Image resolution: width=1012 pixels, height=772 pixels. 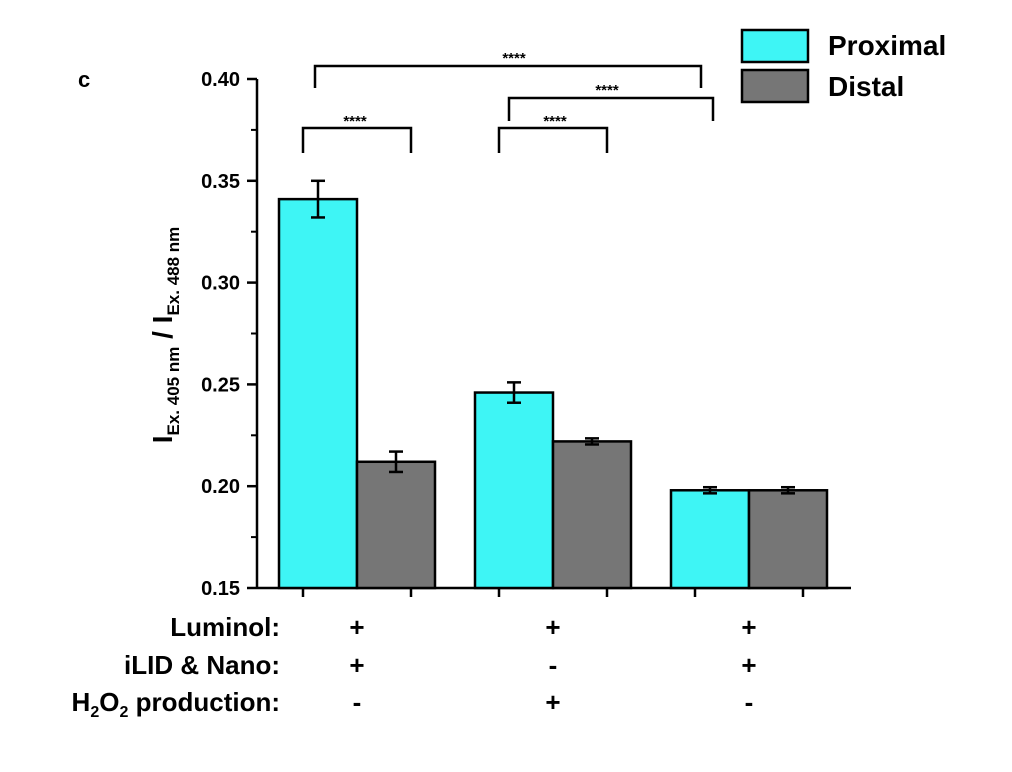 What do you see at coordinates (843, 66) in the screenshot?
I see `legend: Proximal Distal` at bounding box center [843, 66].